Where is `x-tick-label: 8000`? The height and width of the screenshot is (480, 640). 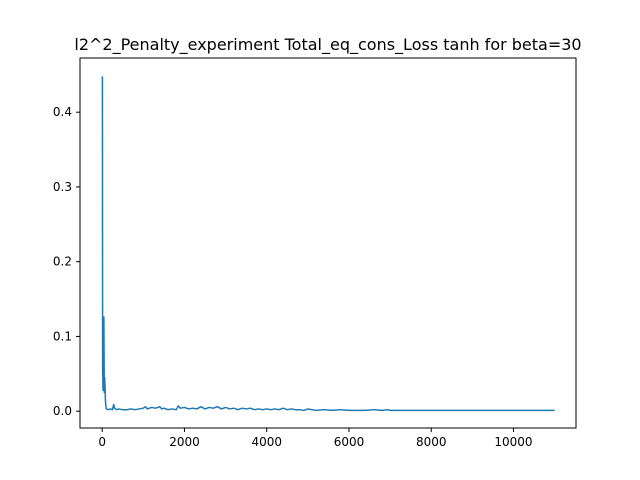
x-tick-label: 8000 is located at coordinates (431, 442).